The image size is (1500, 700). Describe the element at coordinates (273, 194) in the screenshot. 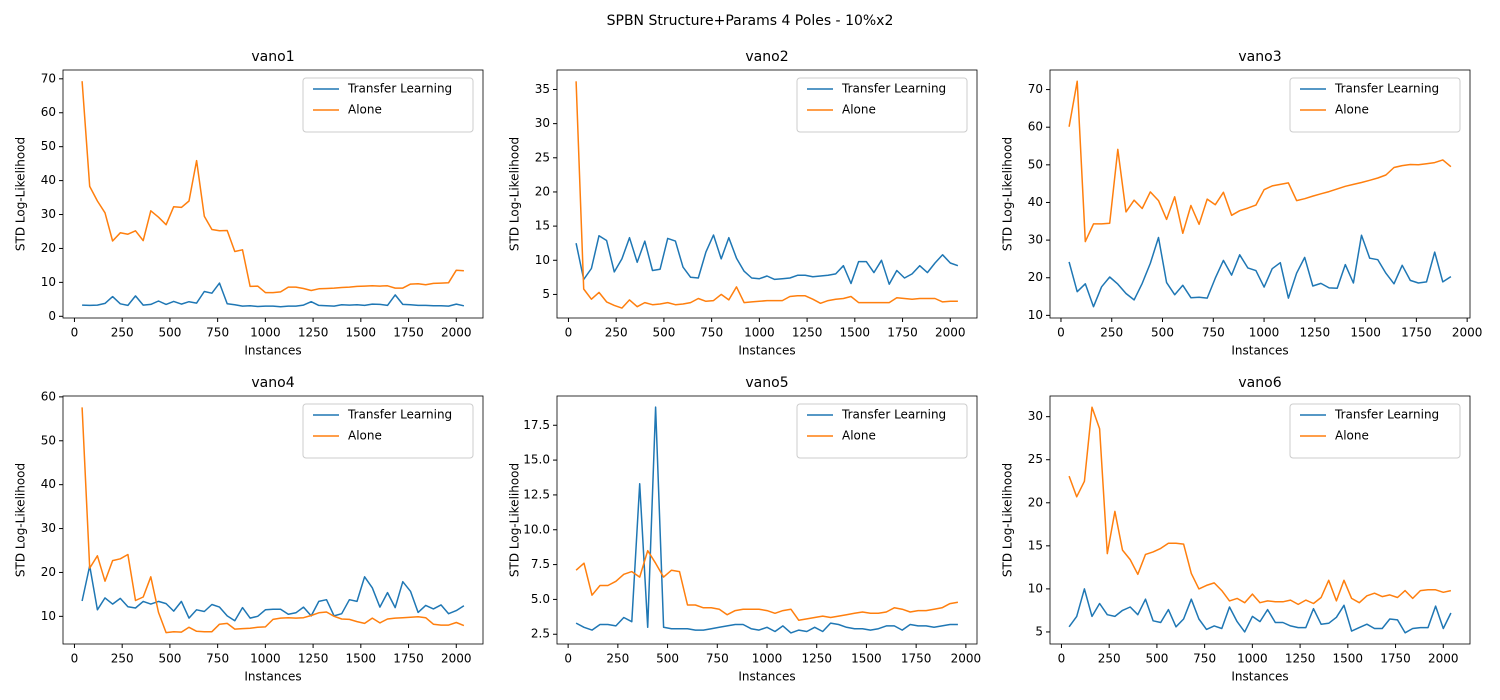

I see `axes-frame` at that location.